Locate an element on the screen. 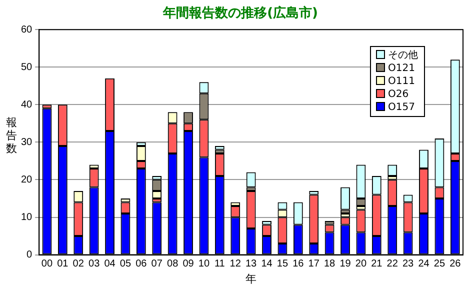 The width and height of the screenshot is (471, 286). x-tick-label: 13 is located at coordinates (252, 264).